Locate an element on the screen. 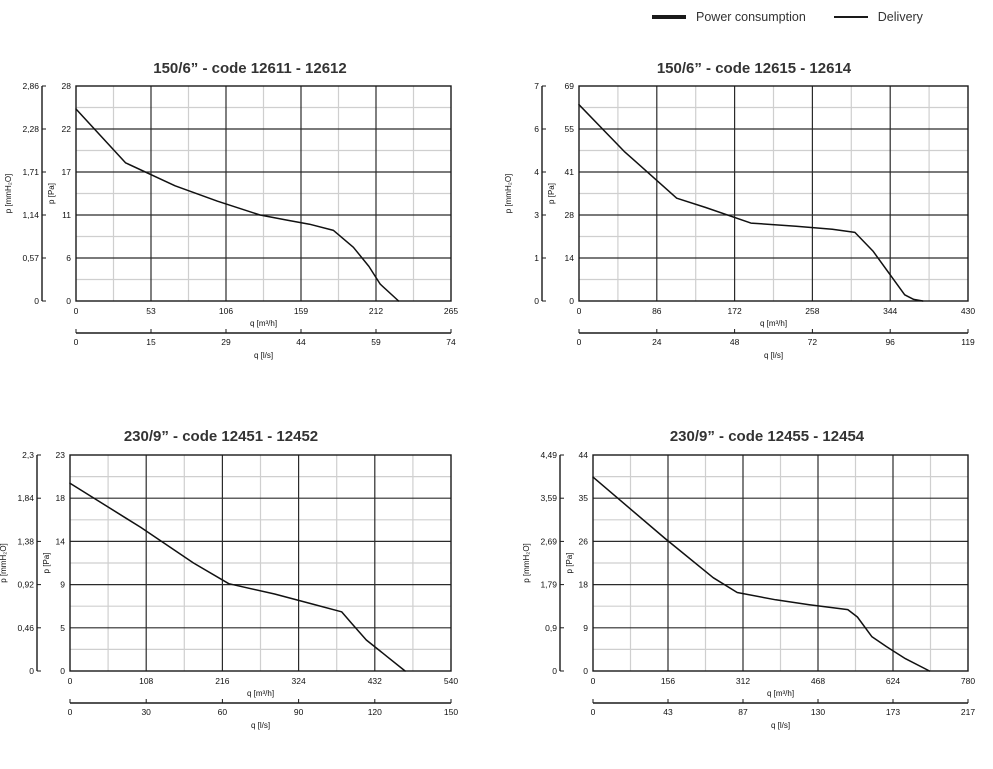  chart-2-y-tick-mmh2o: 3 is located at coordinates (536, 215).